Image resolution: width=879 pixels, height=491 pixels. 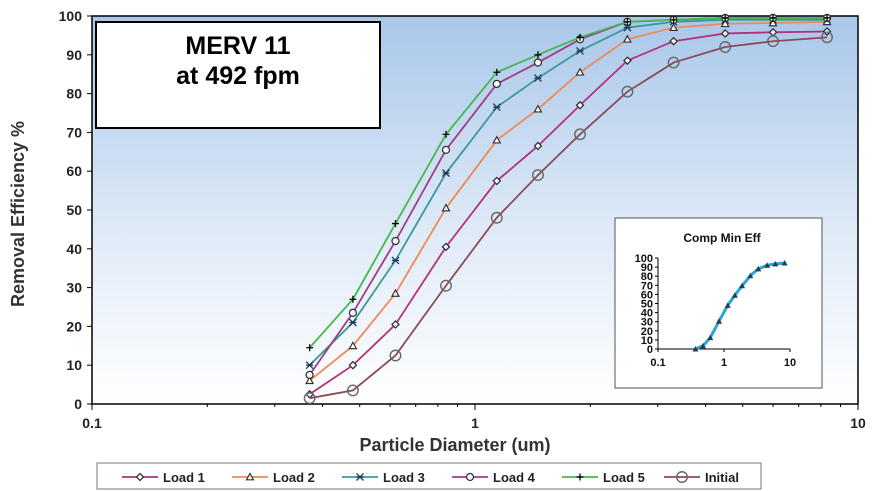 I want to click on legend-item: Load 5, so click(x=603, y=477).